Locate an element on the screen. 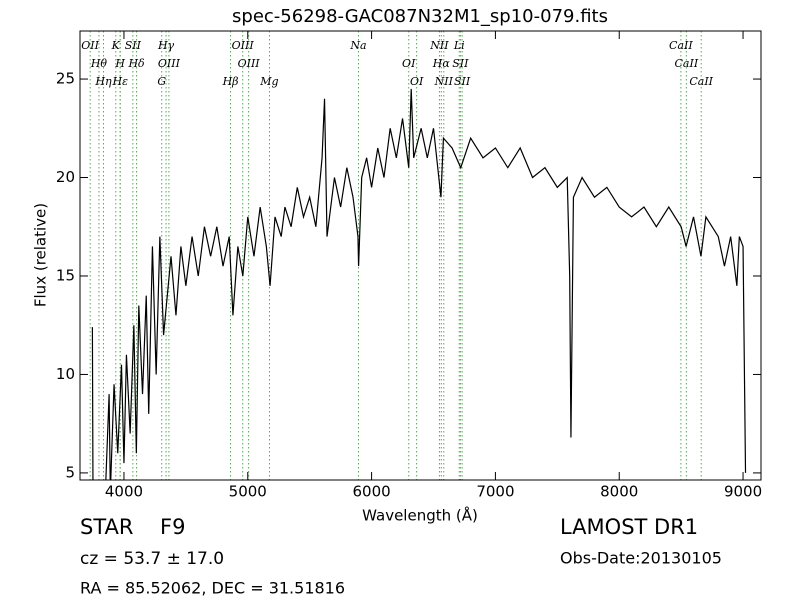 This screenshot has width=800, height=600. x-tick-label: 6000 is located at coordinates (371, 492).